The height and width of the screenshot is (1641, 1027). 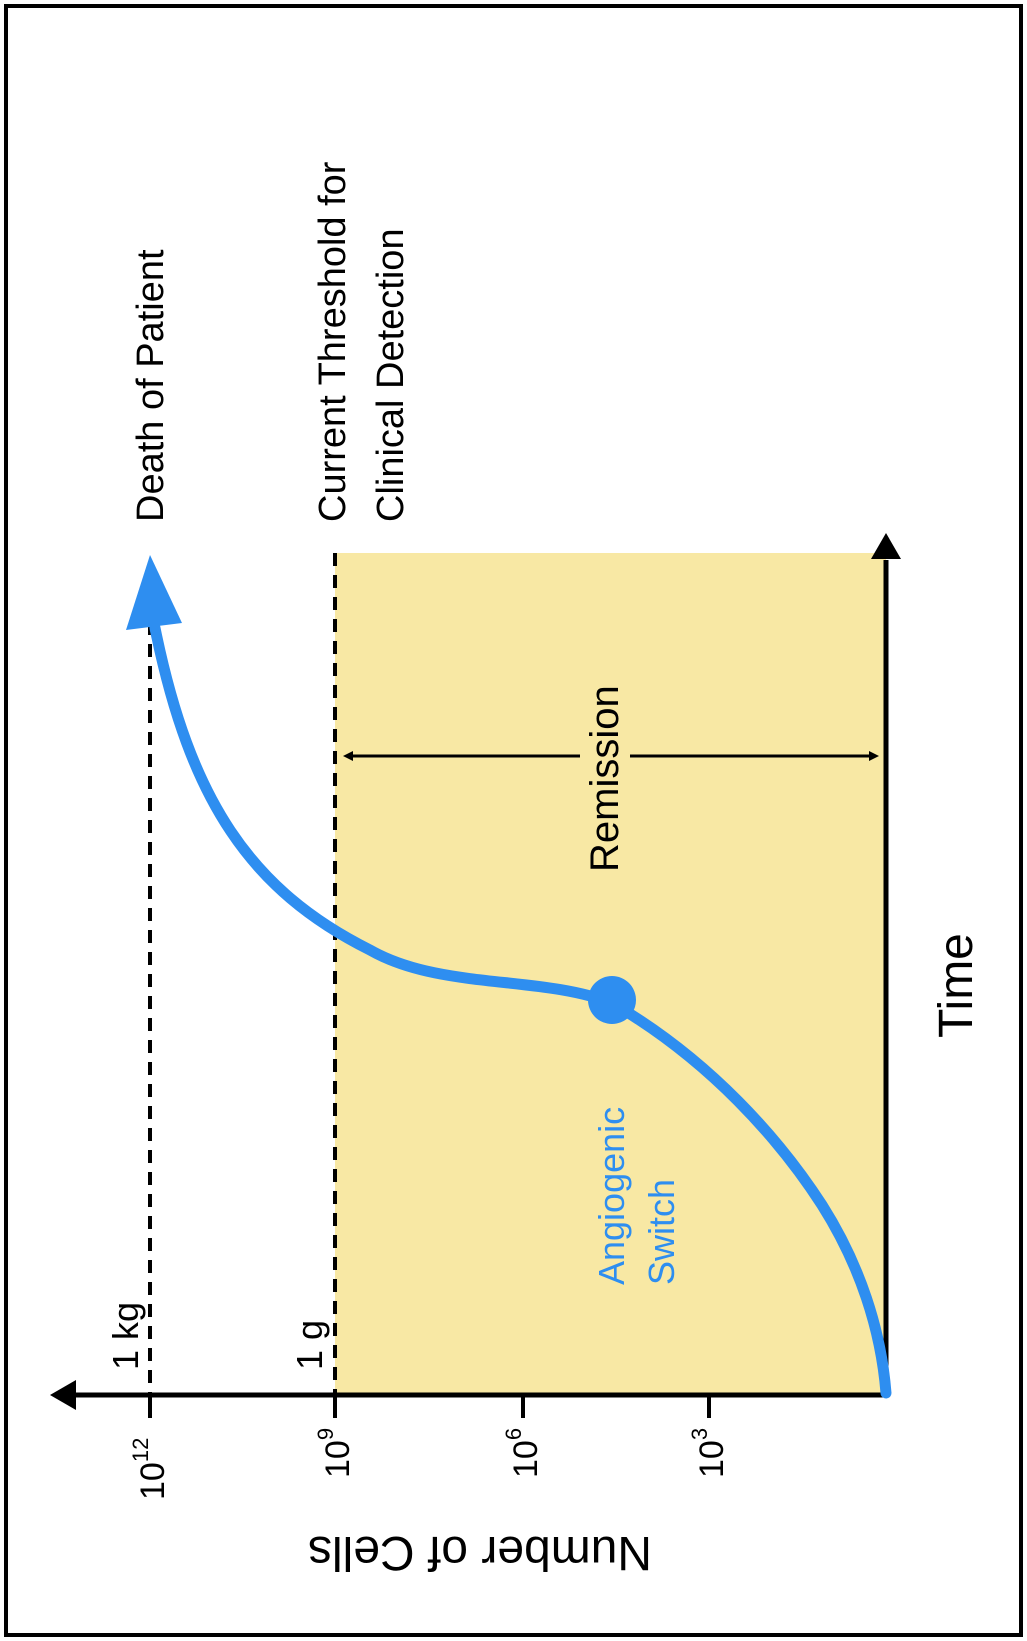 What do you see at coordinates (63, 1395) in the screenshot?
I see `y-axis-arrowhead` at bounding box center [63, 1395].